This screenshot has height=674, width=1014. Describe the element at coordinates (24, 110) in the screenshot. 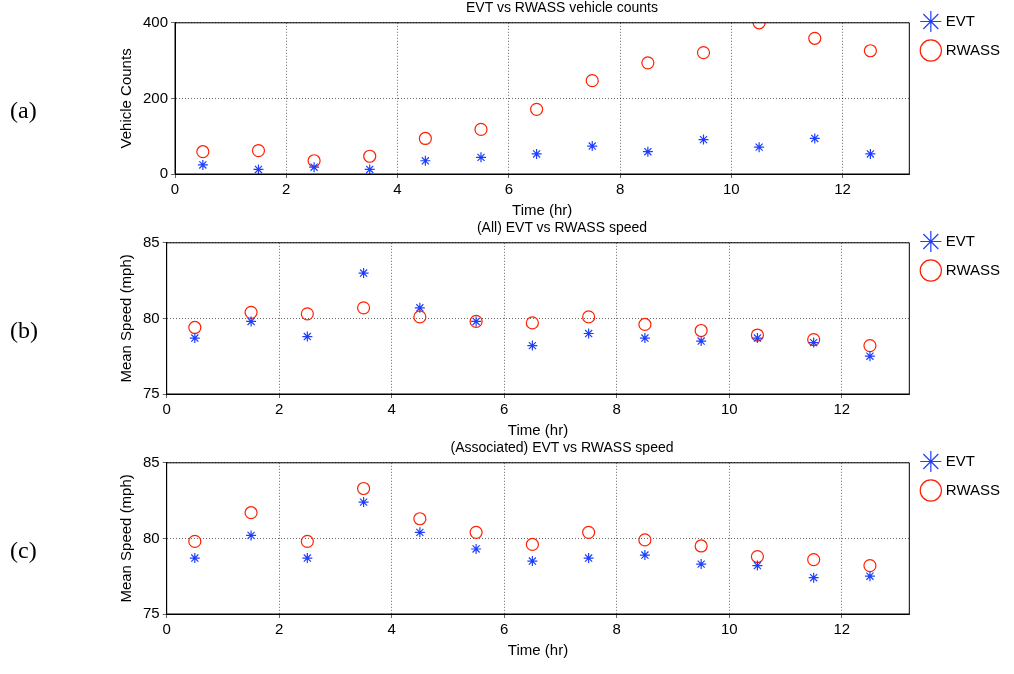

I see `text: (a)` at that location.